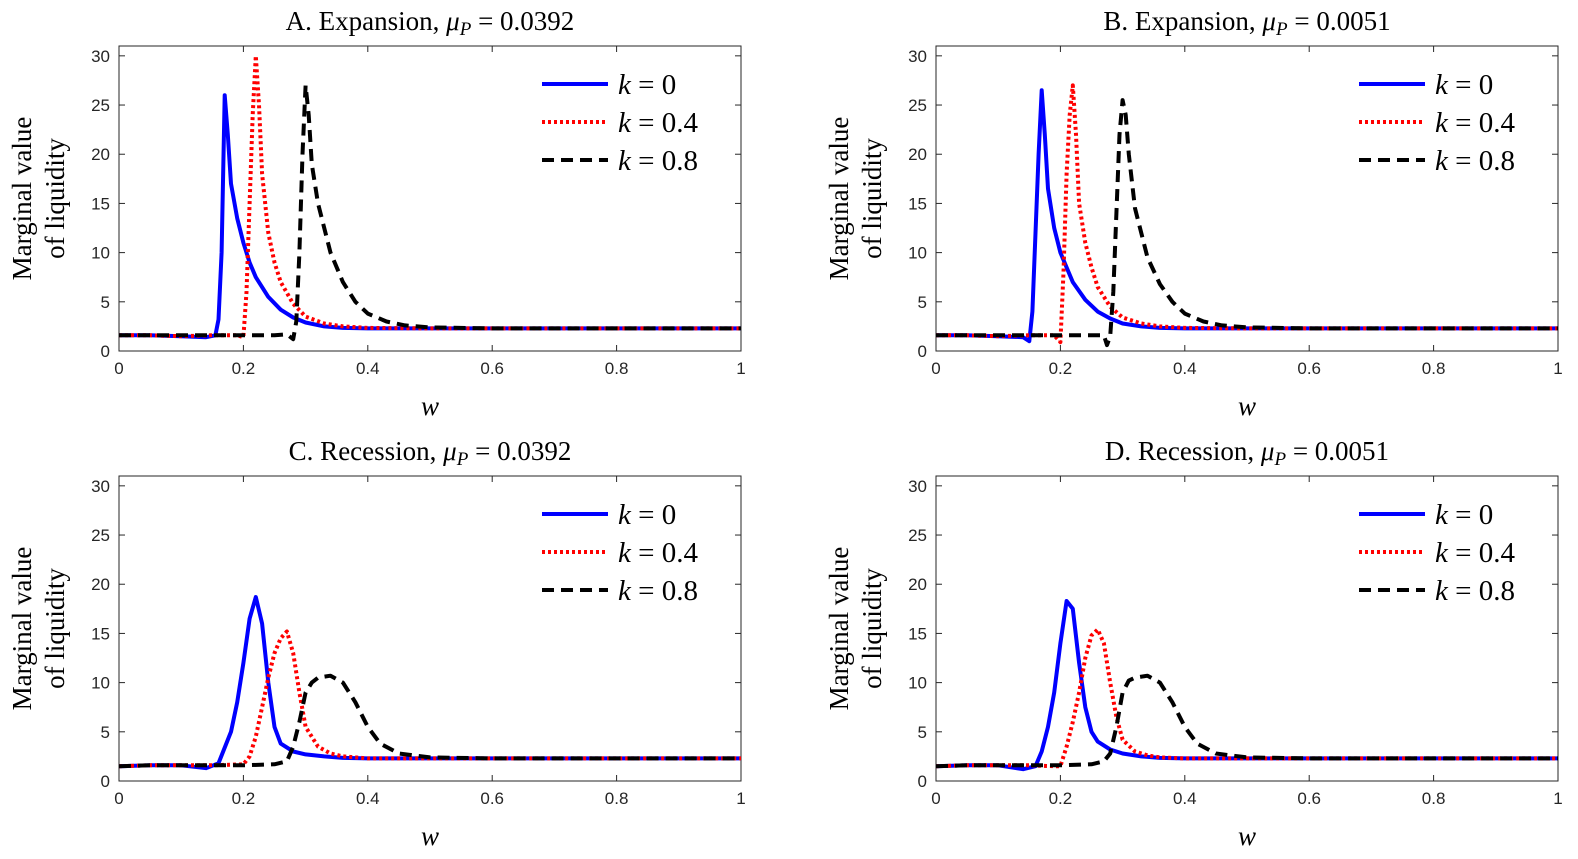 This screenshot has height=859, width=1578. What do you see at coordinates (1247, 453) in the screenshot?
I see `chart-title: D. Recession, μP = 0.0051` at bounding box center [1247, 453].